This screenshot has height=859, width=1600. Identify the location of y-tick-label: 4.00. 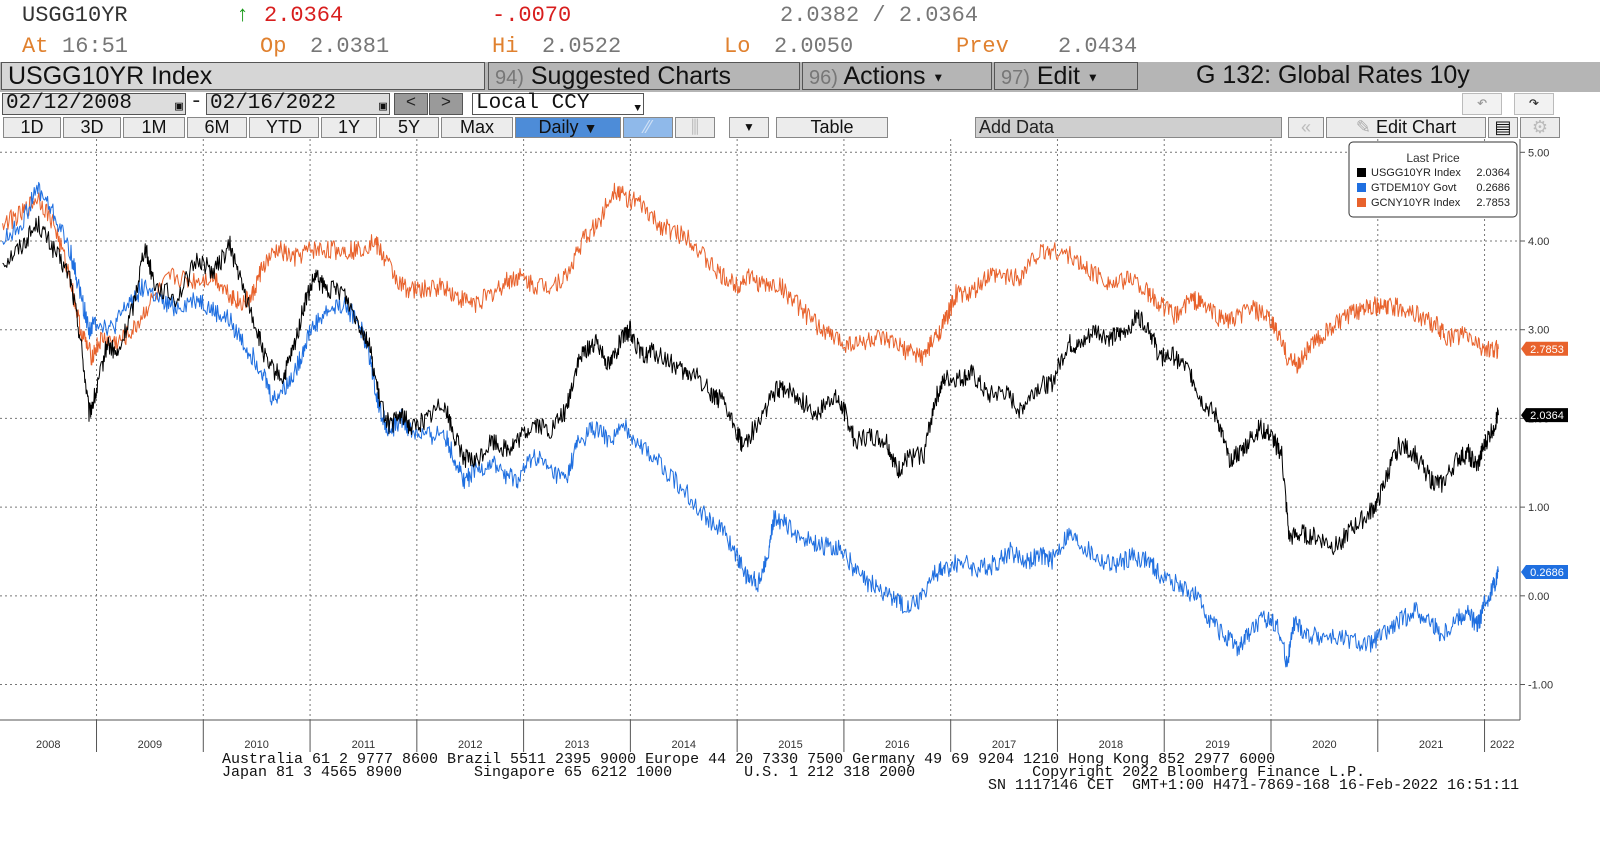
(1538, 242).